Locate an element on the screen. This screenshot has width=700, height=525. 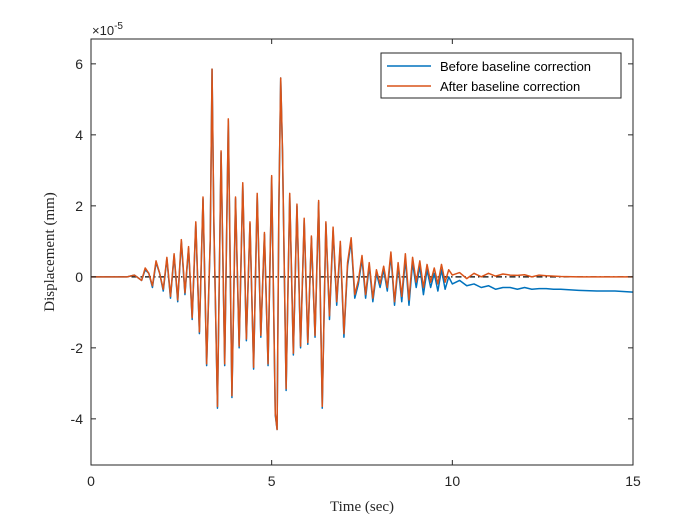
legend-label: Before baseline correction is located at coordinates (515, 66).